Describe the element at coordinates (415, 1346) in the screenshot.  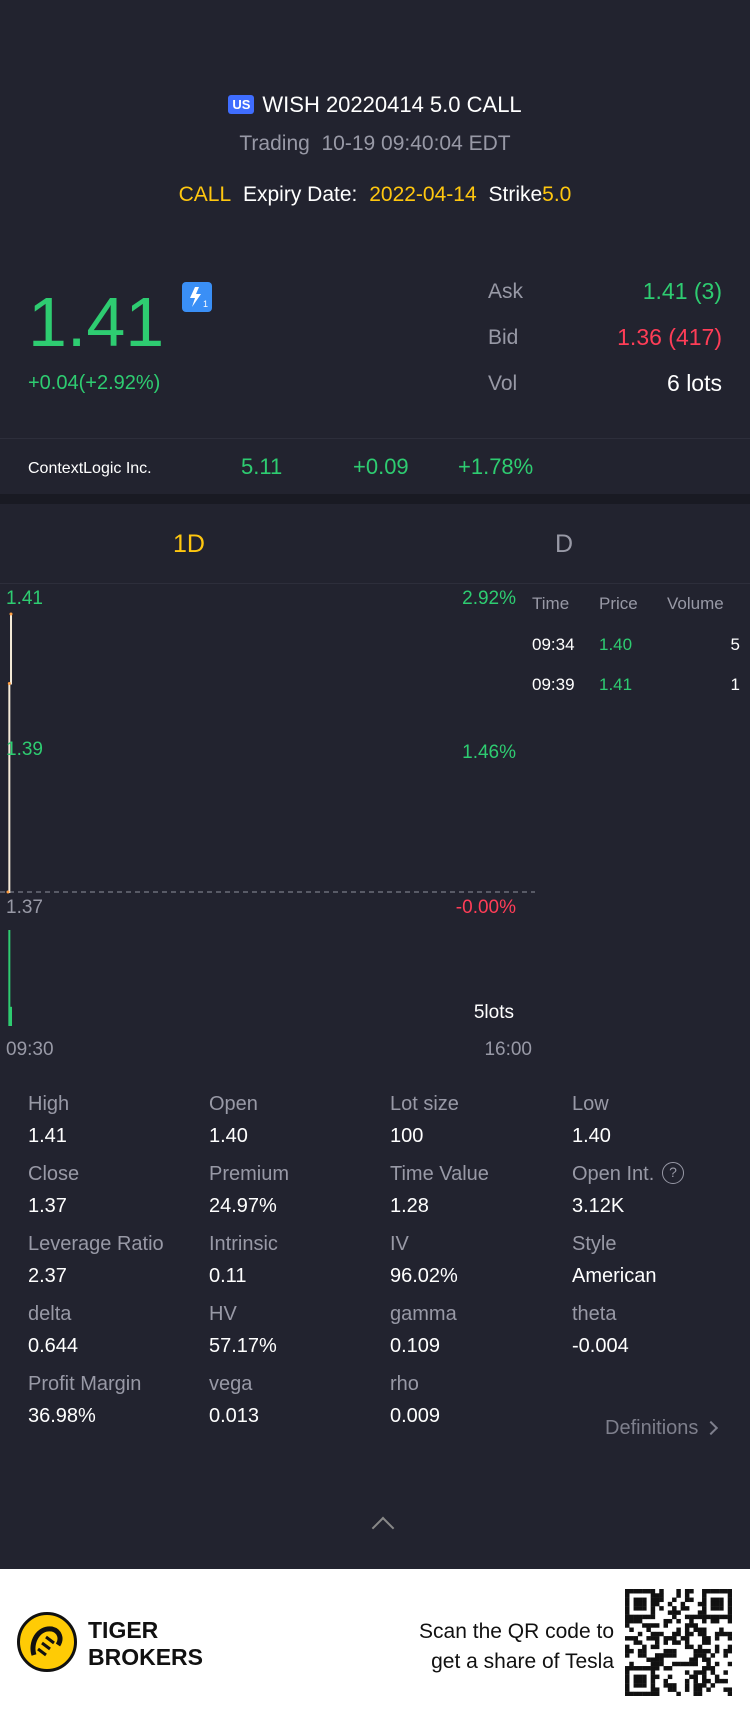
I see `stat-value: 0.109` at that location.